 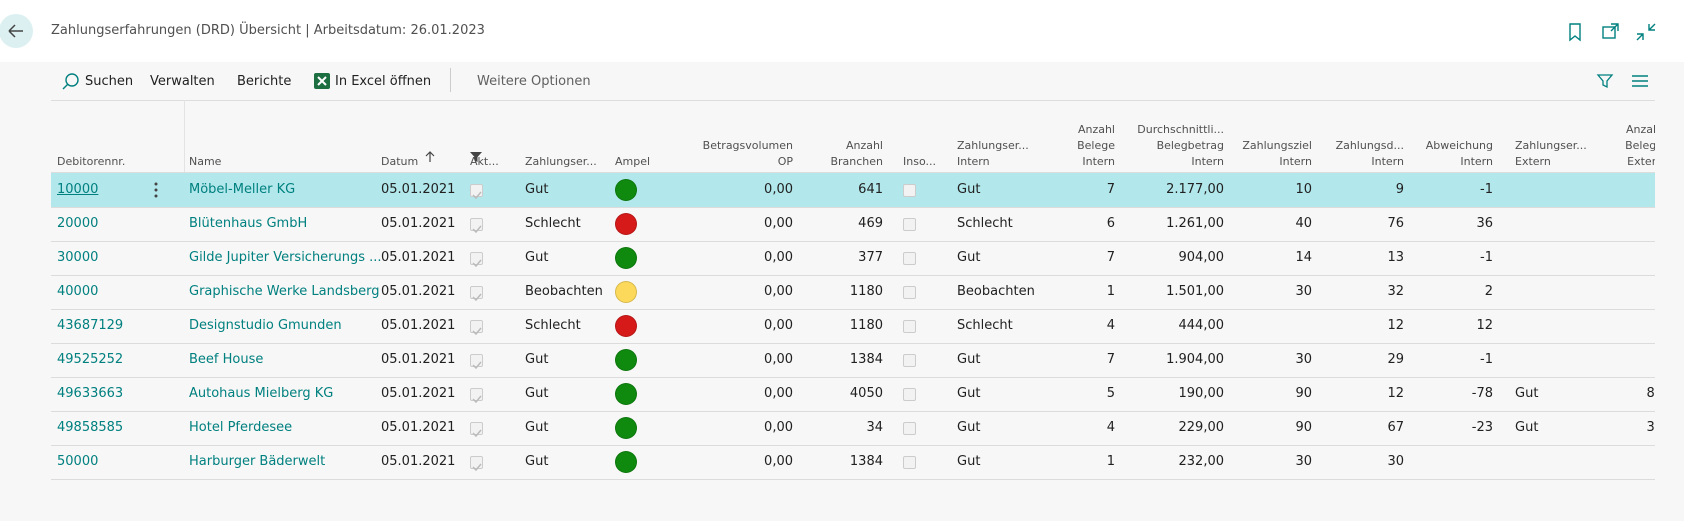 What do you see at coordinates (856, 154) in the screenshot?
I see `column-header: Anzahl Branchen` at bounding box center [856, 154].